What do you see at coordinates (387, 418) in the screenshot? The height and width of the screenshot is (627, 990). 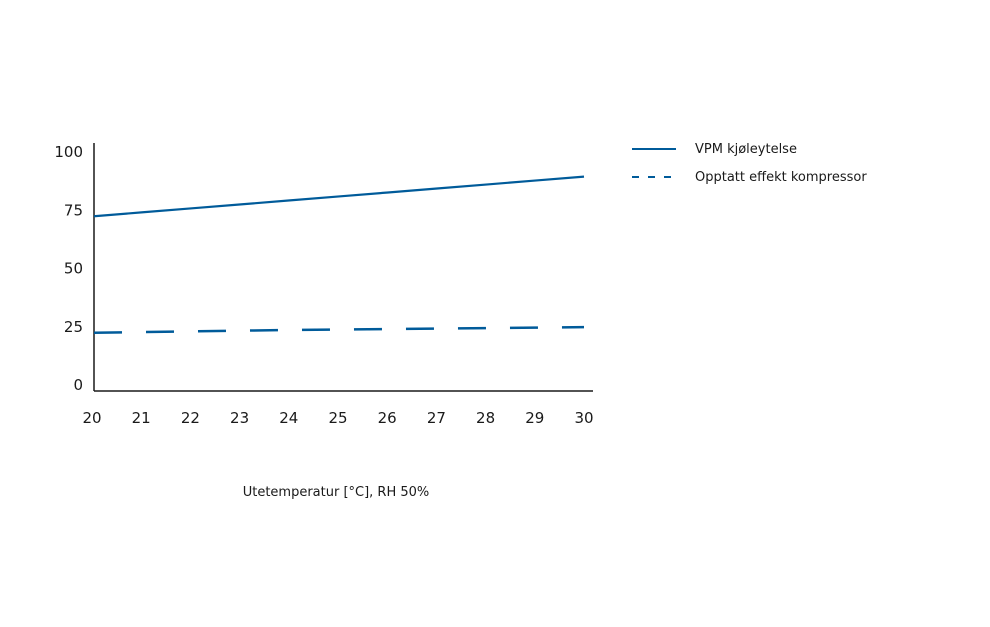 I see `x-tick-label: 26` at bounding box center [387, 418].